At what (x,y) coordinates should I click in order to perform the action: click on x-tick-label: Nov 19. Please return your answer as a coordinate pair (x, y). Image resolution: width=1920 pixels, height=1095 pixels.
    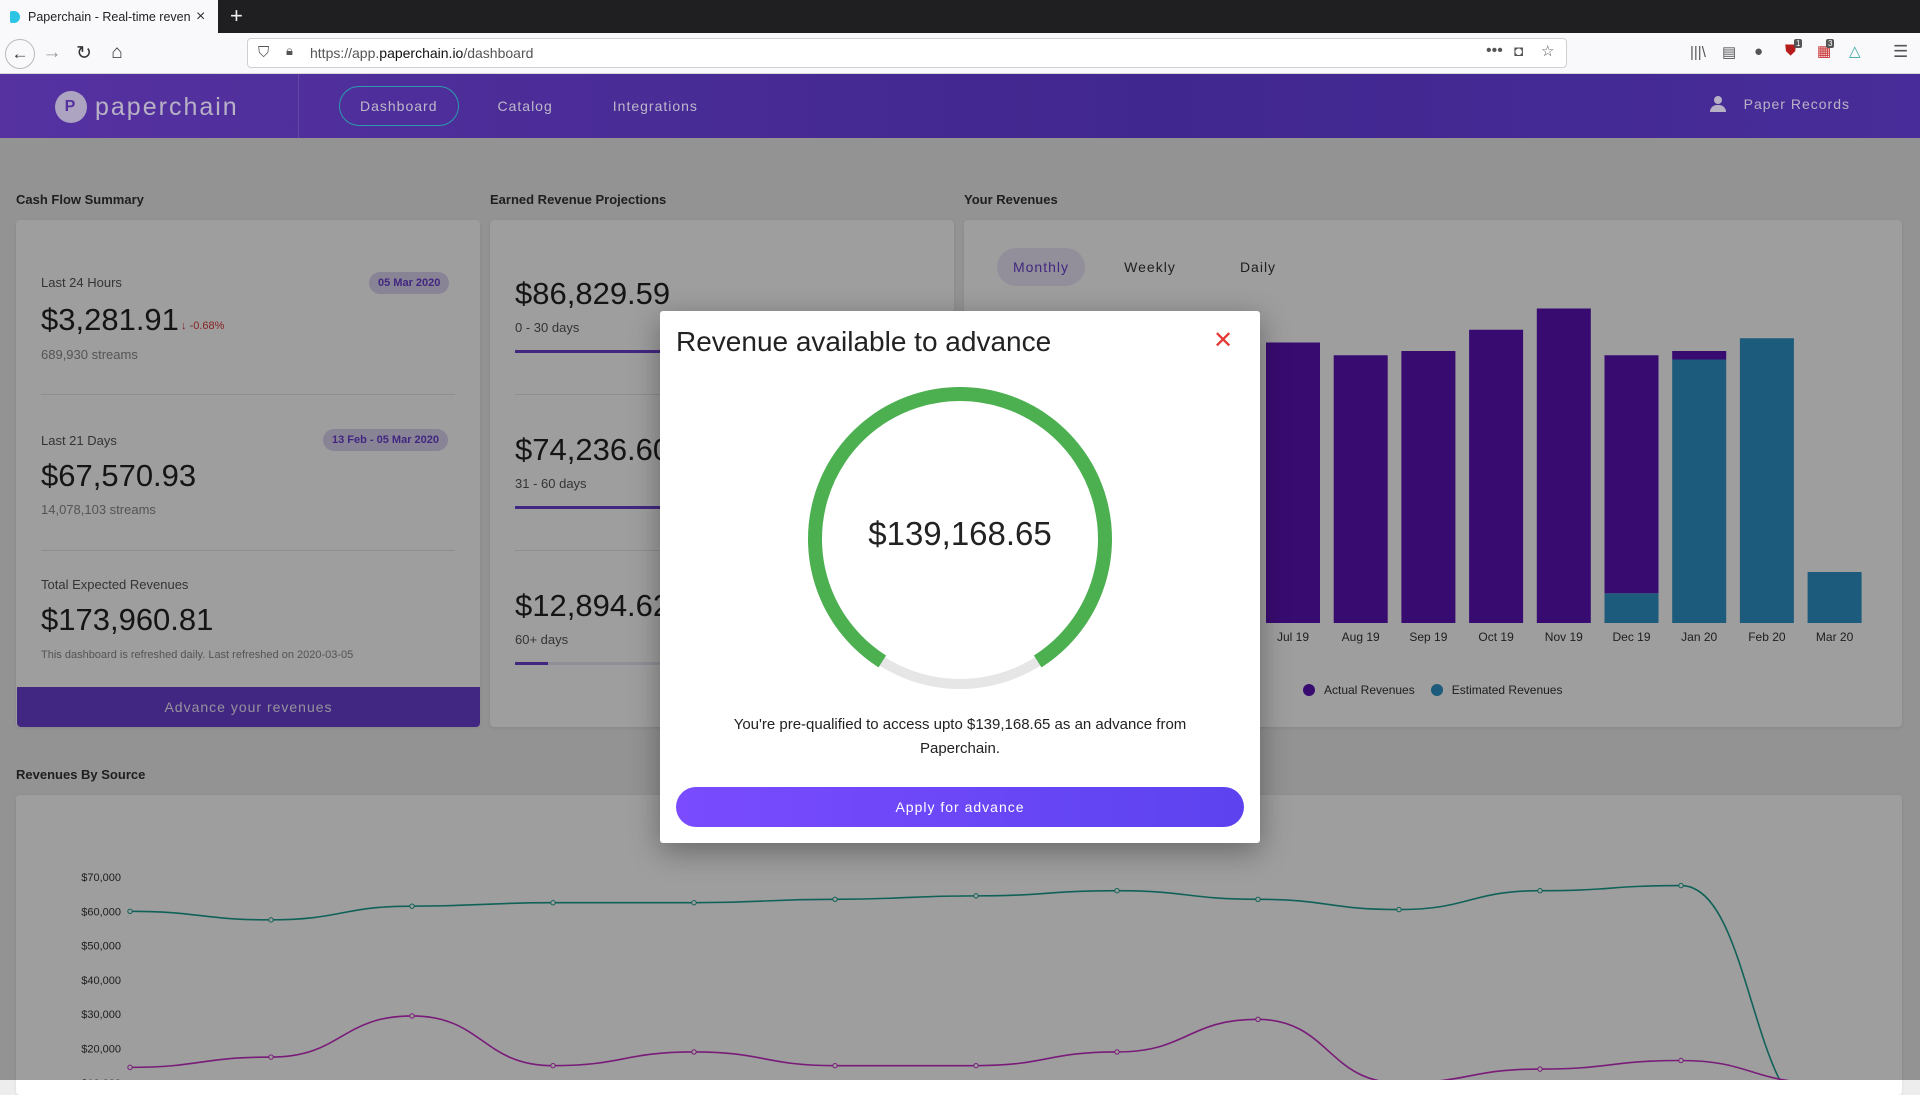
    Looking at the image, I should click on (1564, 637).